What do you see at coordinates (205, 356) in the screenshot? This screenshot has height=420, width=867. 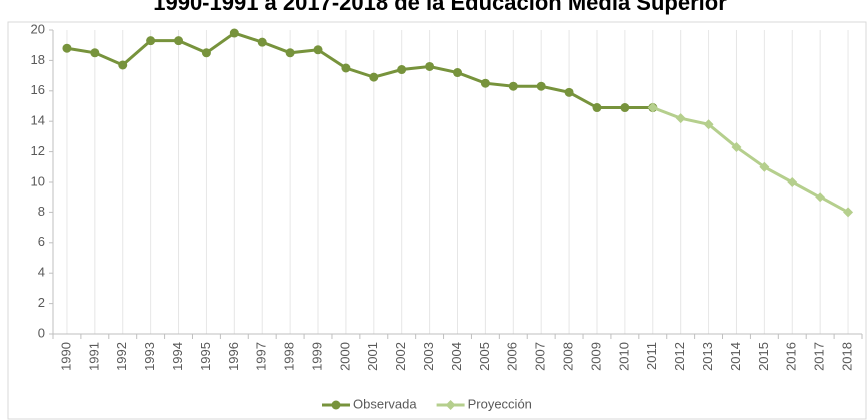 I see `x-tick-label: 1995` at bounding box center [205, 356].